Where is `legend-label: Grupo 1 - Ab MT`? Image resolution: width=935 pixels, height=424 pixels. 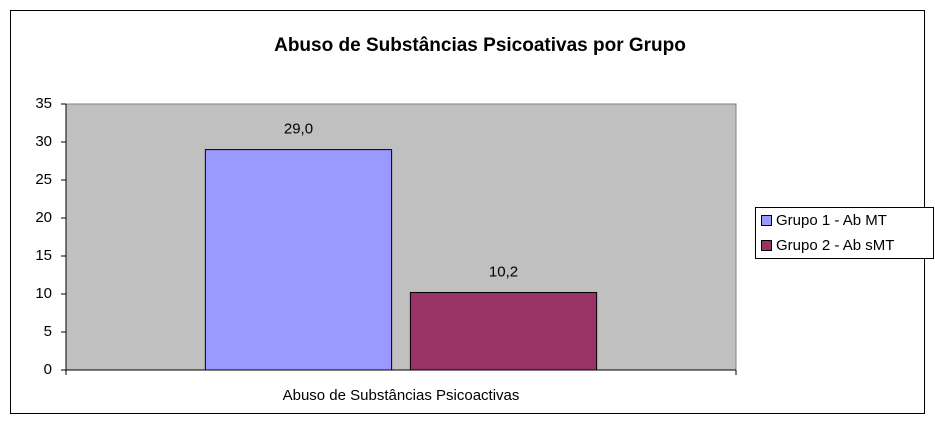 legend-label: Grupo 1 - Ab MT is located at coordinates (831, 220).